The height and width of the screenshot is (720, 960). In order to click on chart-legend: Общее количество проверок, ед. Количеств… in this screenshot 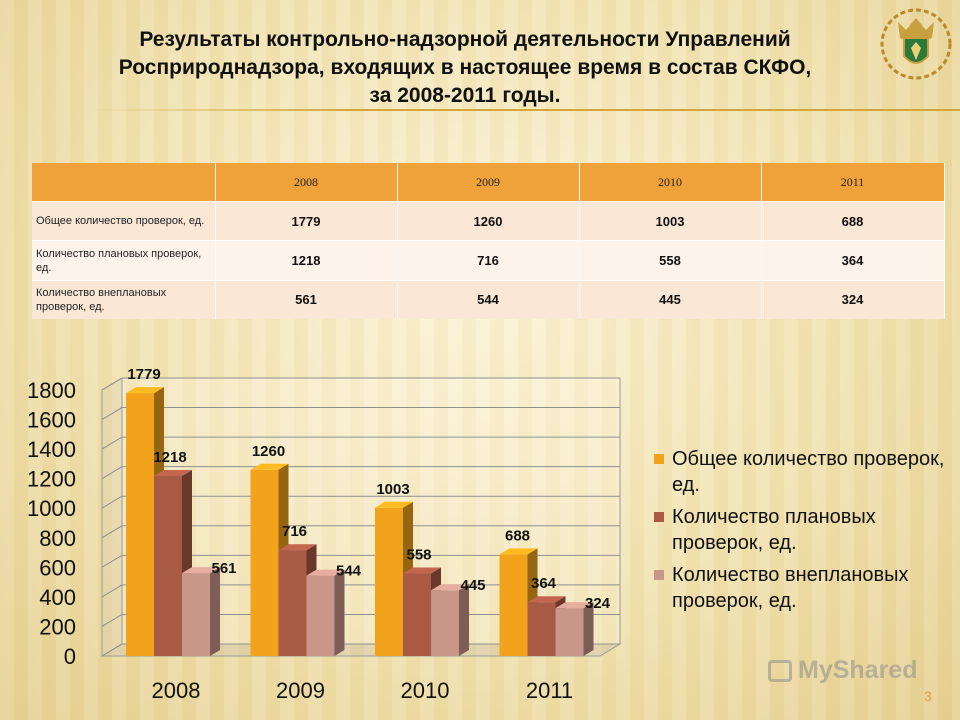, I will do `click(804, 533)`.